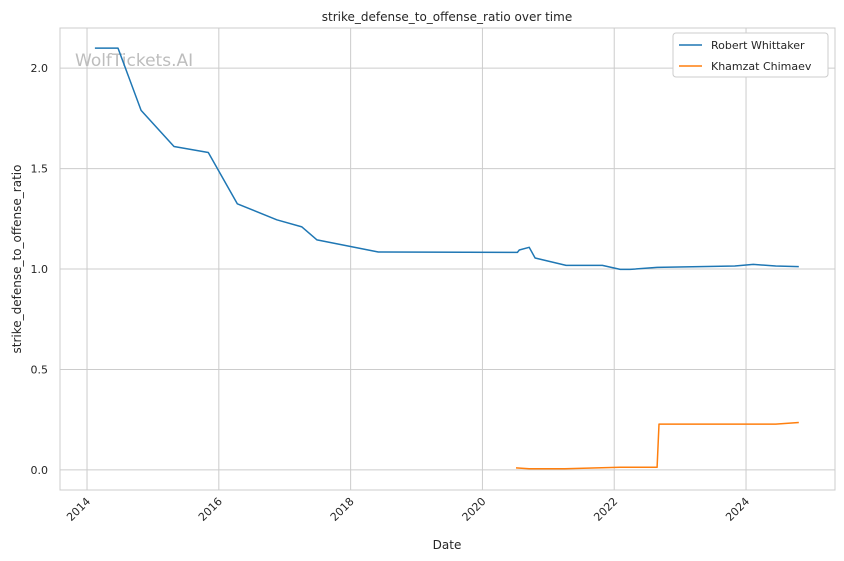 The height and width of the screenshot is (561, 844). What do you see at coordinates (408, 509) in the screenshot?
I see `x-ticks: 2014 2016 2018 2020 2022 2024` at bounding box center [408, 509].